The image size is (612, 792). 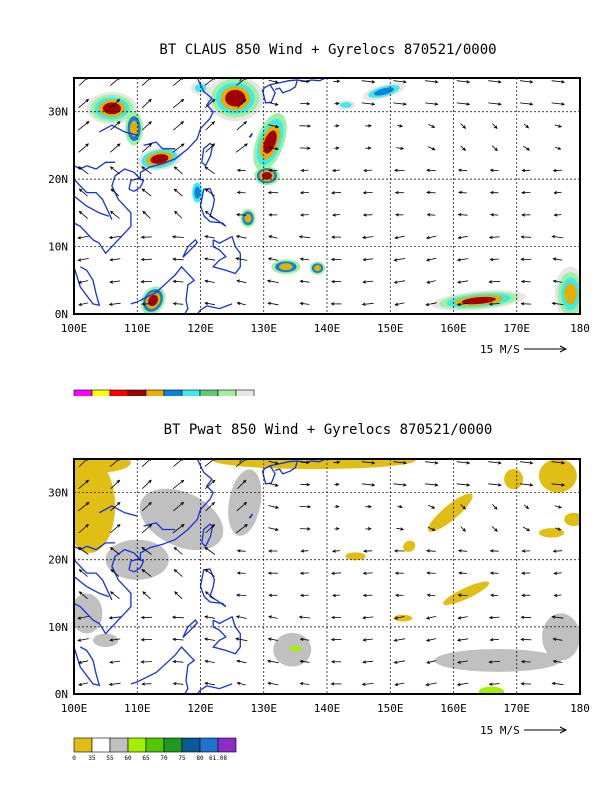 I want to click on top-colorbar: 203194200206215230242248254260265, so click(x=164, y=392).